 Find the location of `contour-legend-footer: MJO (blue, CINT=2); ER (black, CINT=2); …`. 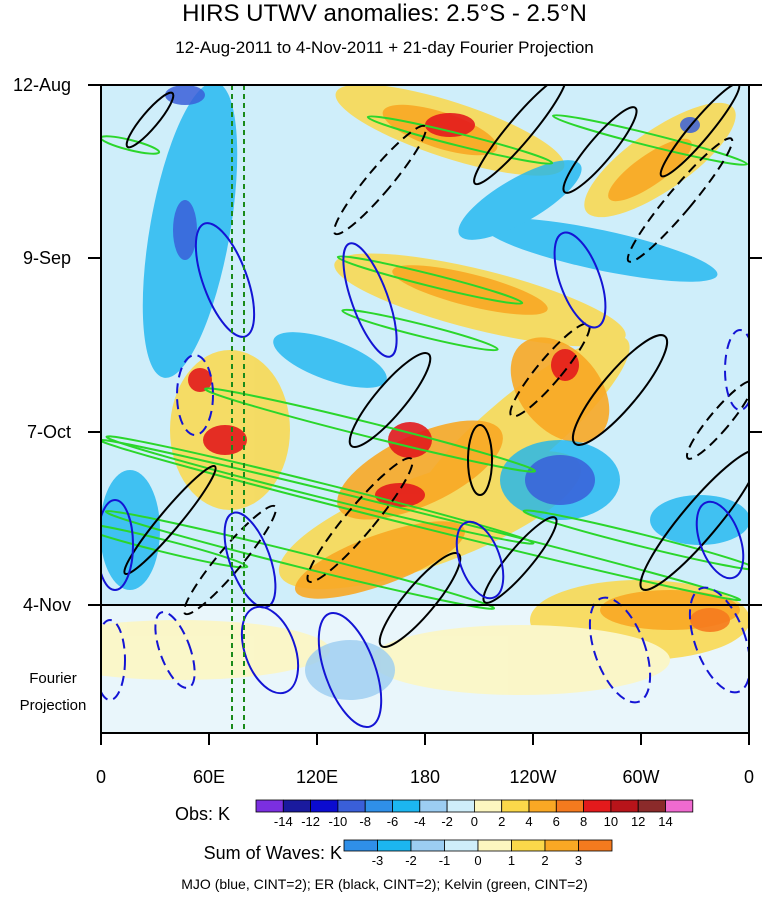

contour-legend-footer: MJO (blue, CINT=2); ER (black, CINT=2); … is located at coordinates (384, 884).